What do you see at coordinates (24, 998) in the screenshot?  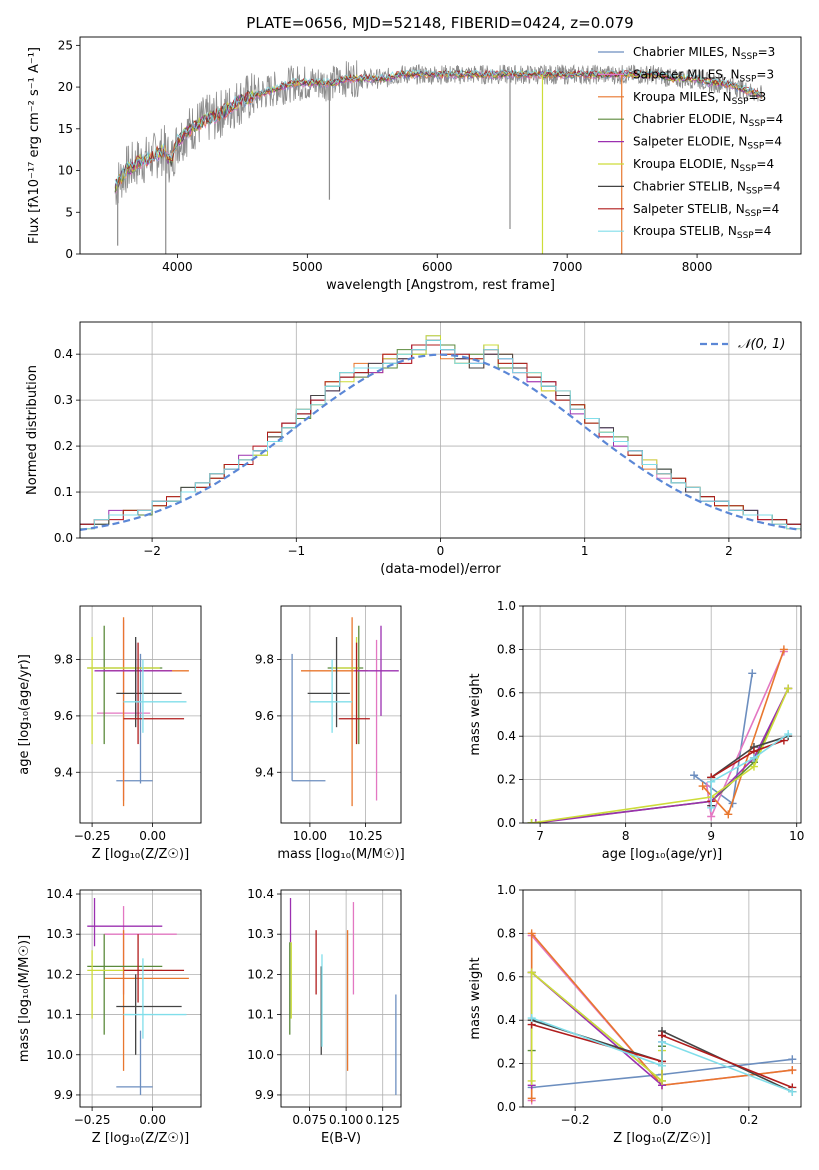 I see `y-axis-label: mass [log₁₀(M/M☉)]` at bounding box center [24, 998].